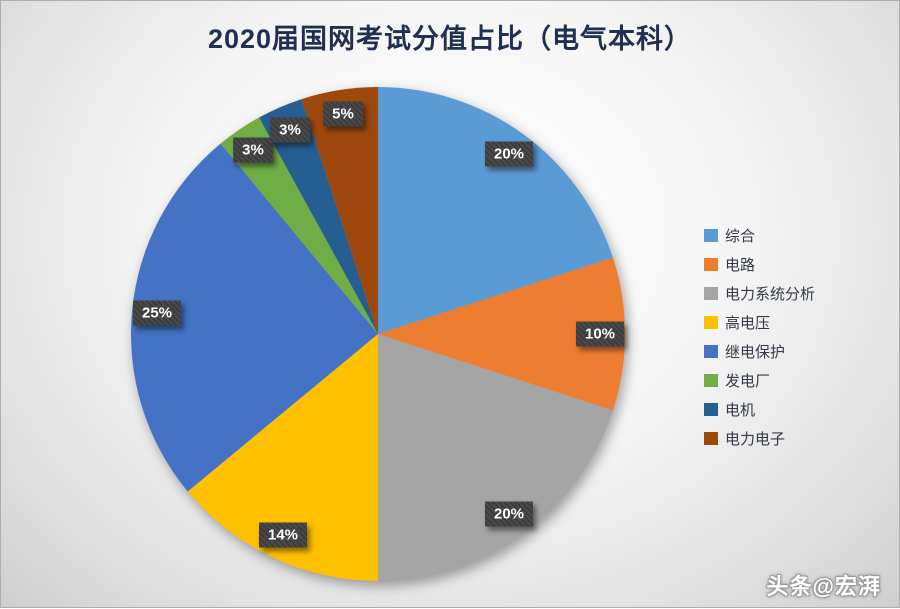  What do you see at coordinates (495, 457) in the screenshot?
I see `pie-slice-电力系统分析` at bounding box center [495, 457].